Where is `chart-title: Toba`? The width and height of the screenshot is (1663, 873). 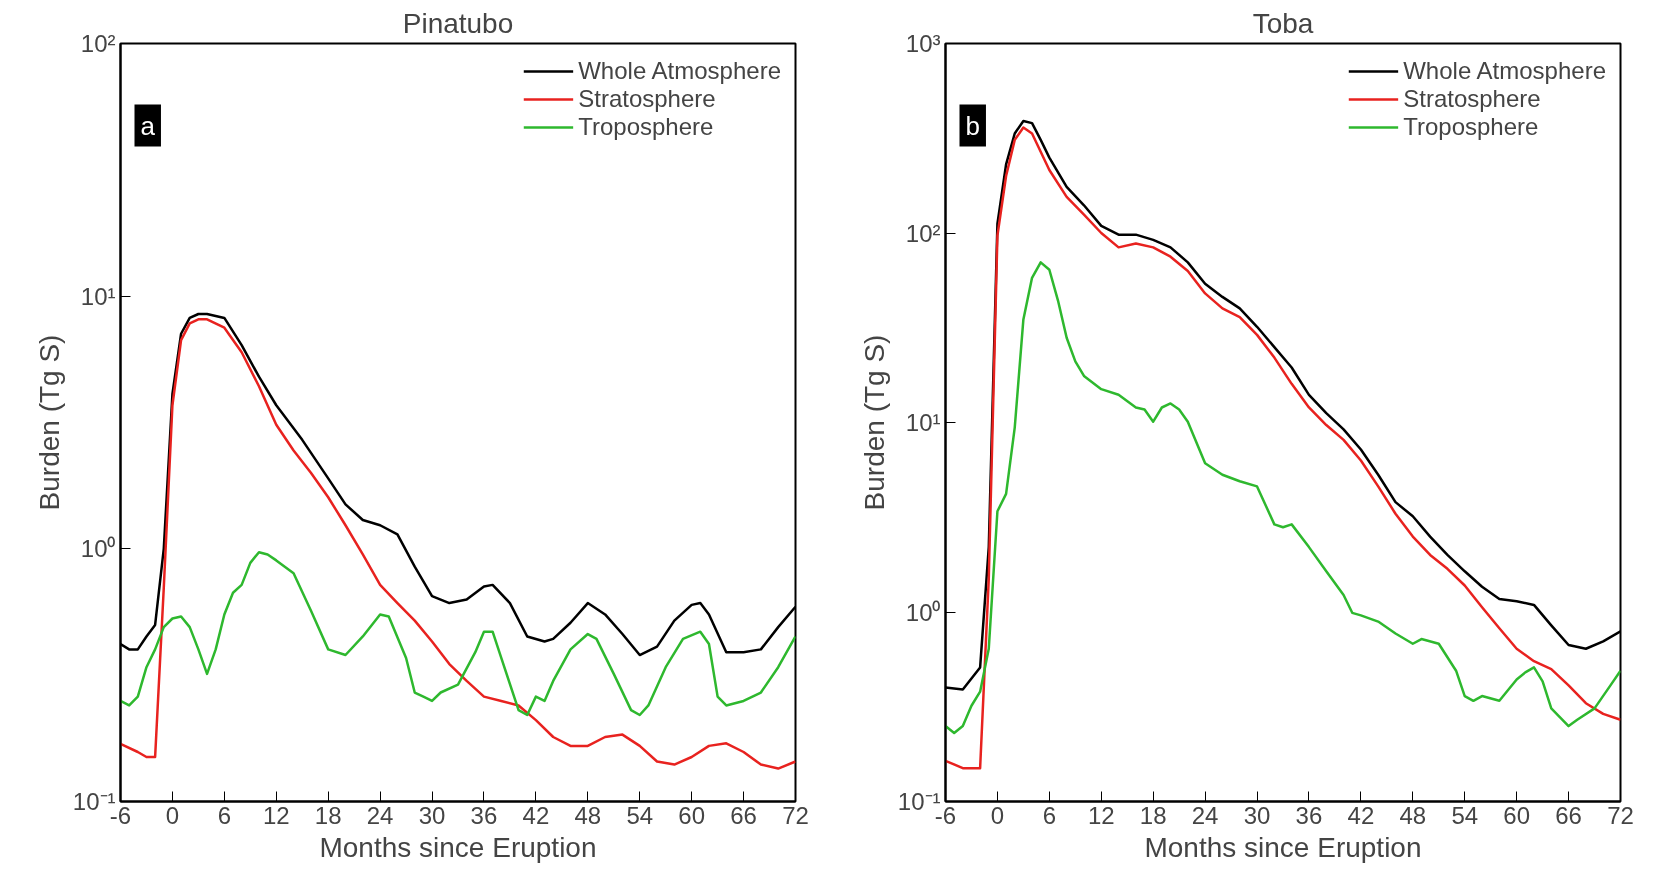 chart-title: Toba is located at coordinates (1283, 23).